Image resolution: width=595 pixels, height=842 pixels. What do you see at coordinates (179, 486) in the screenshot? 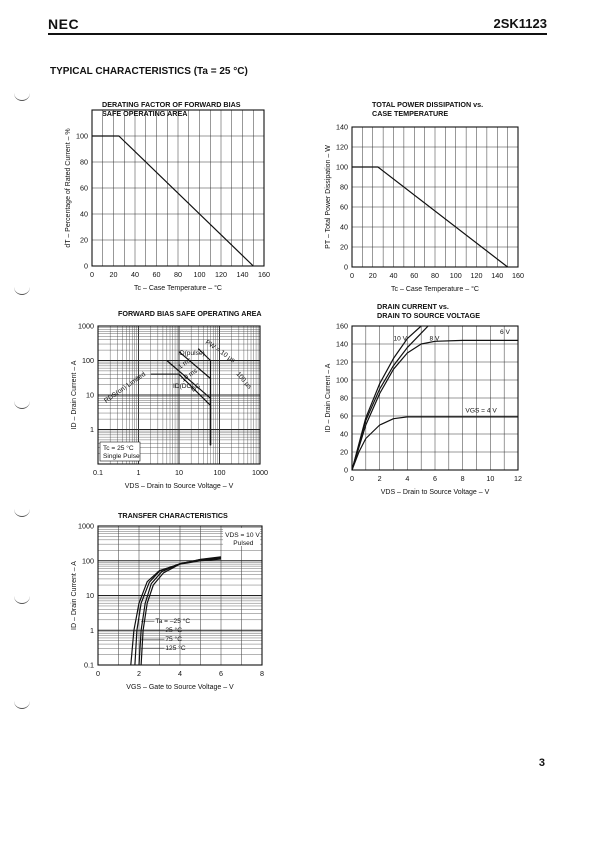
I see `x-axis-label: VDS – Drain to Source Voltage – V` at bounding box center [179, 486].